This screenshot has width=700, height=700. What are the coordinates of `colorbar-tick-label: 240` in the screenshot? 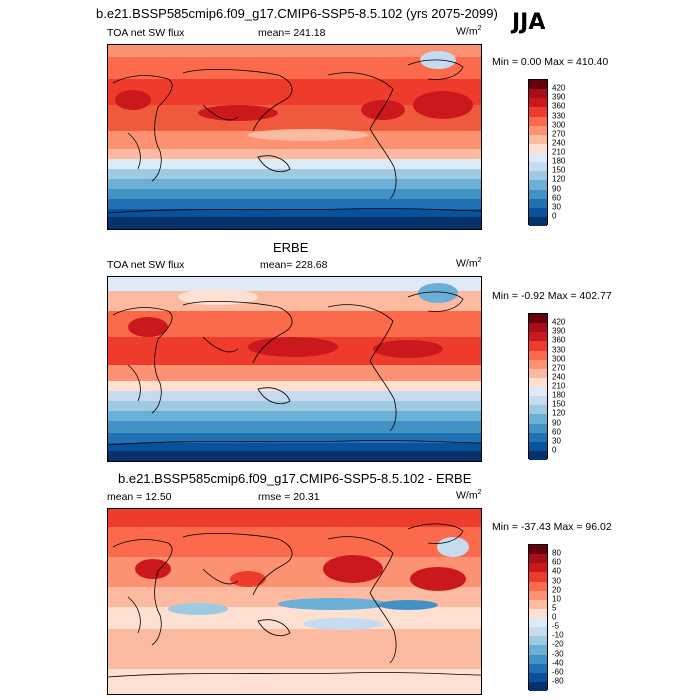 It's located at (559, 143).